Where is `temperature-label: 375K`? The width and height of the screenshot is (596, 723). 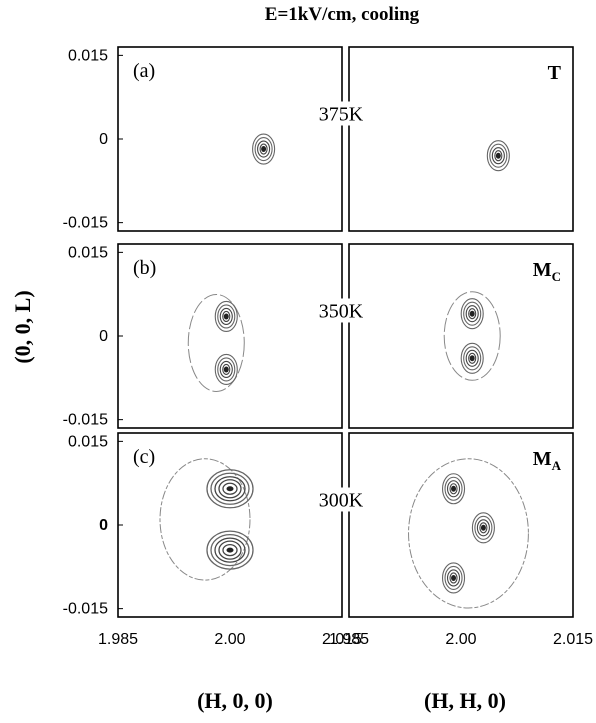
temperature-label: 375K is located at coordinates (341, 114).